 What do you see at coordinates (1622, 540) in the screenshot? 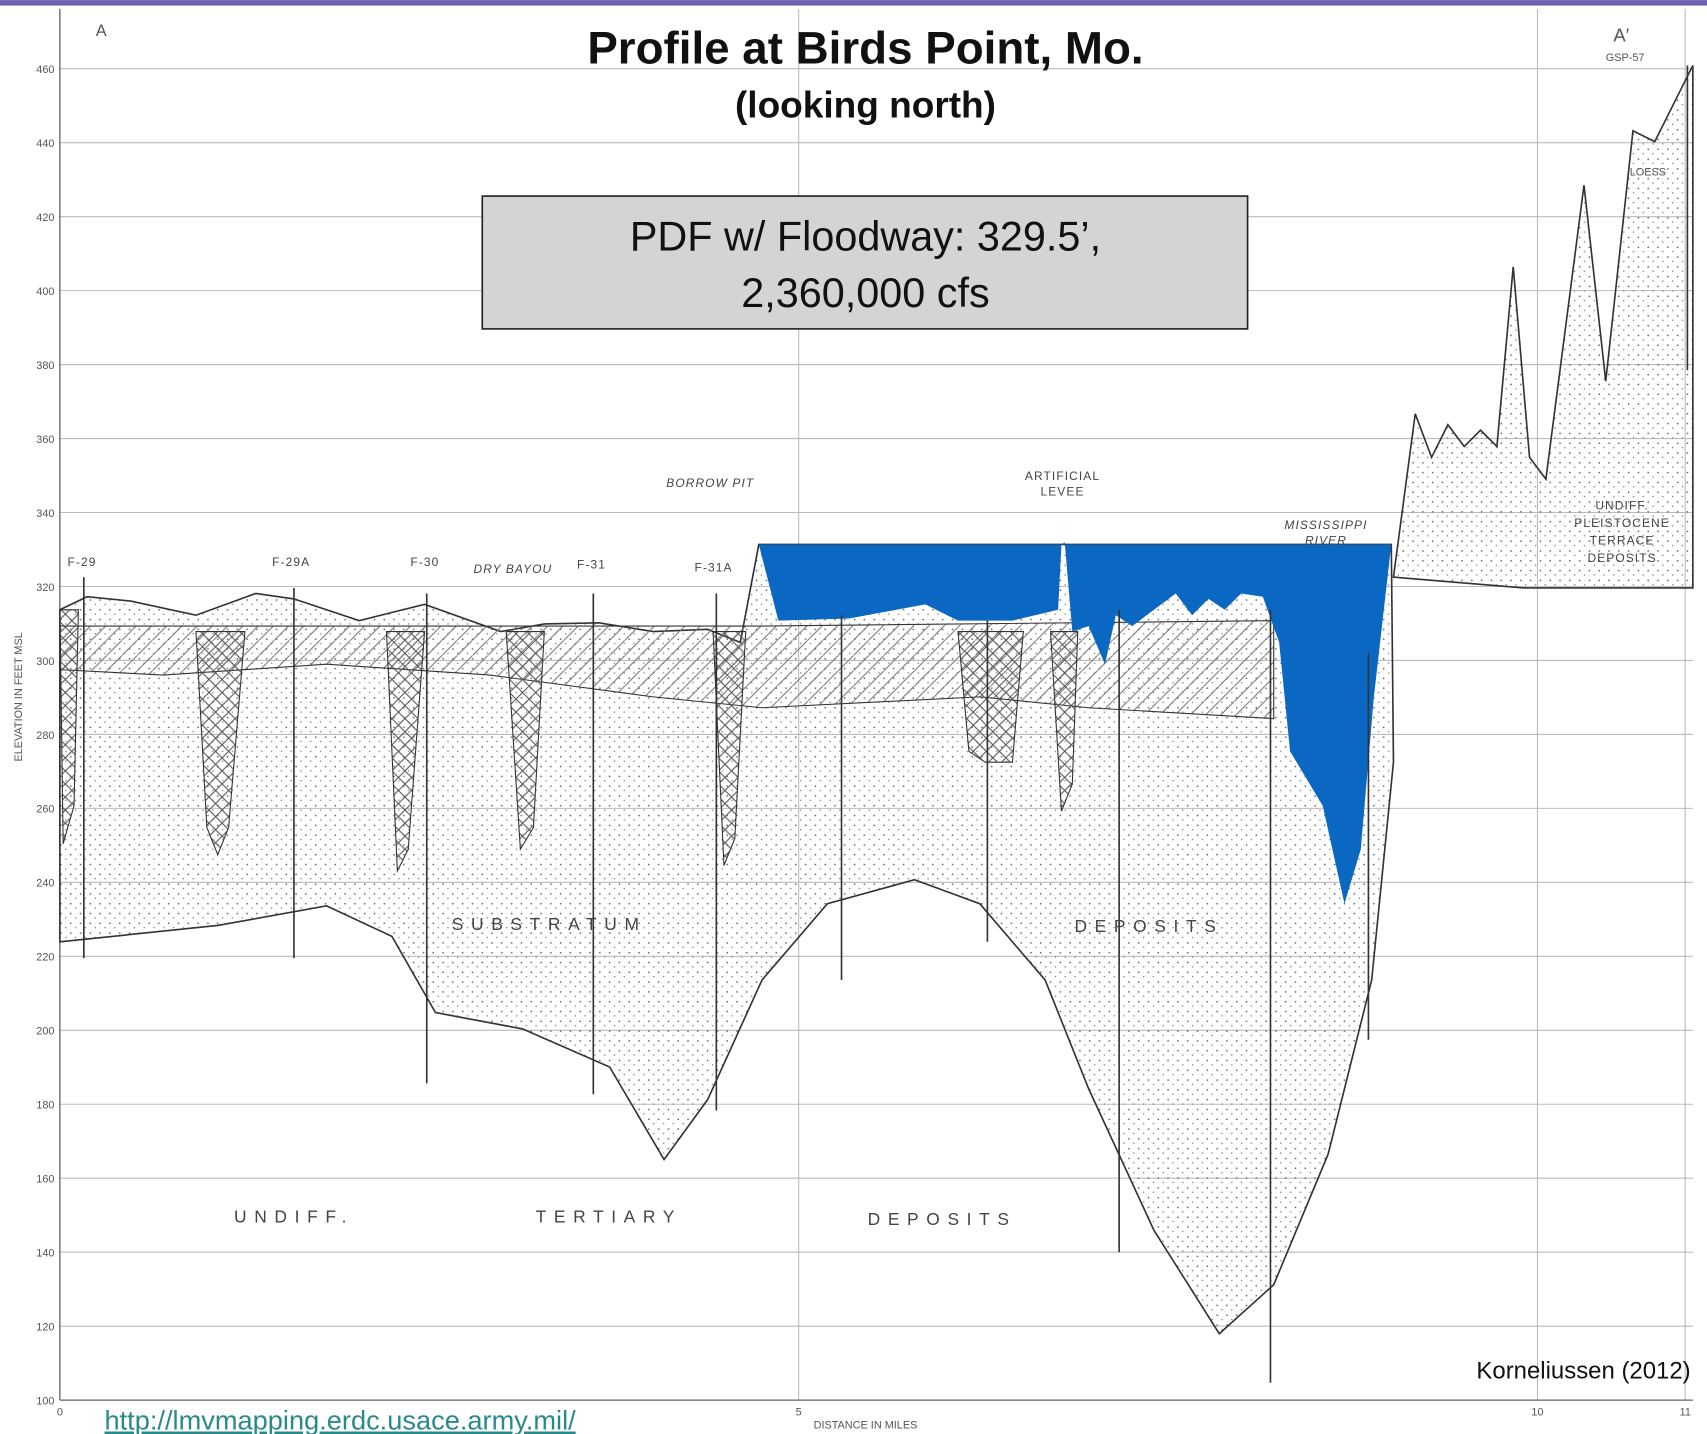
I see `annotation: TERRACE` at bounding box center [1622, 540].